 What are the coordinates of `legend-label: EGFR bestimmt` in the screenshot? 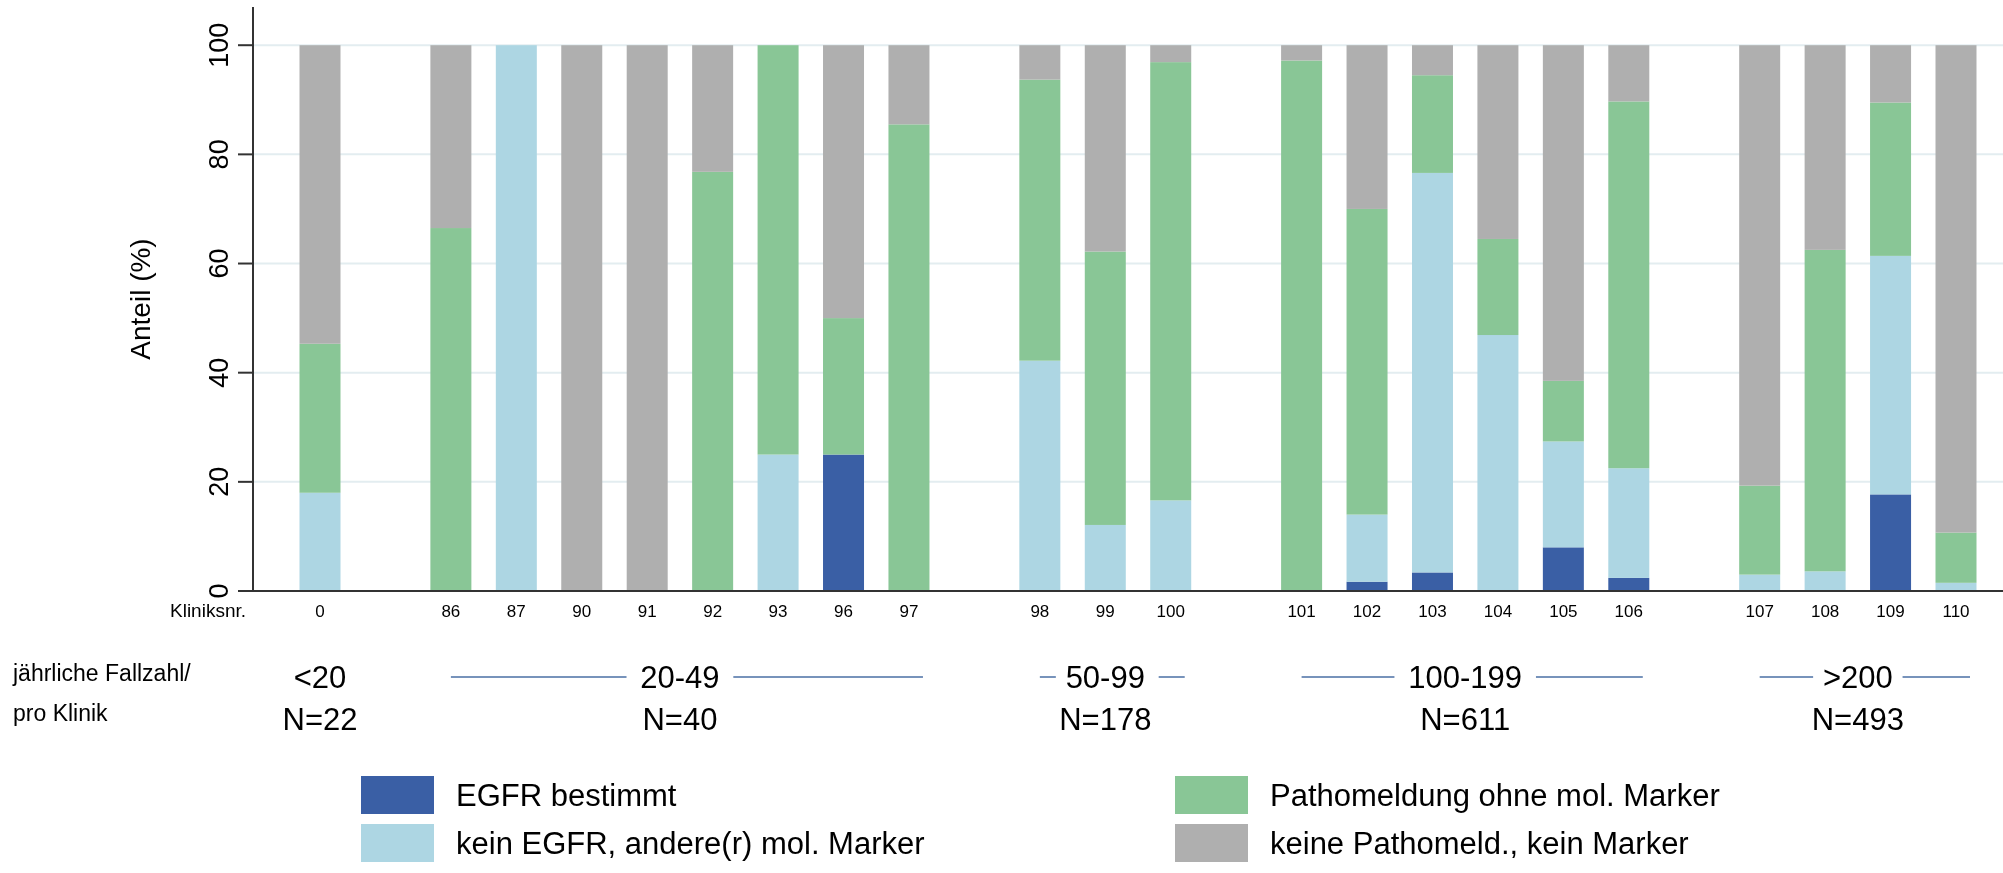 It's located at (566, 795).